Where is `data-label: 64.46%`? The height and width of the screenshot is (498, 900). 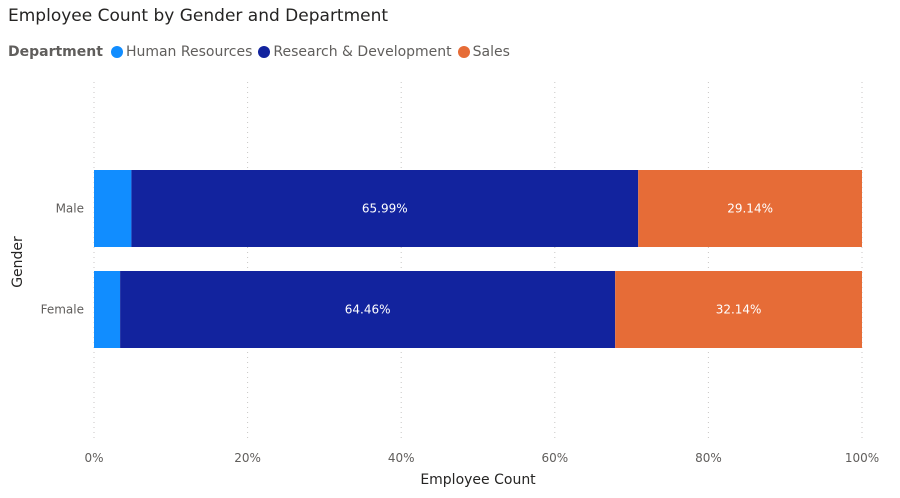 data-label: 64.46% is located at coordinates (368, 310).